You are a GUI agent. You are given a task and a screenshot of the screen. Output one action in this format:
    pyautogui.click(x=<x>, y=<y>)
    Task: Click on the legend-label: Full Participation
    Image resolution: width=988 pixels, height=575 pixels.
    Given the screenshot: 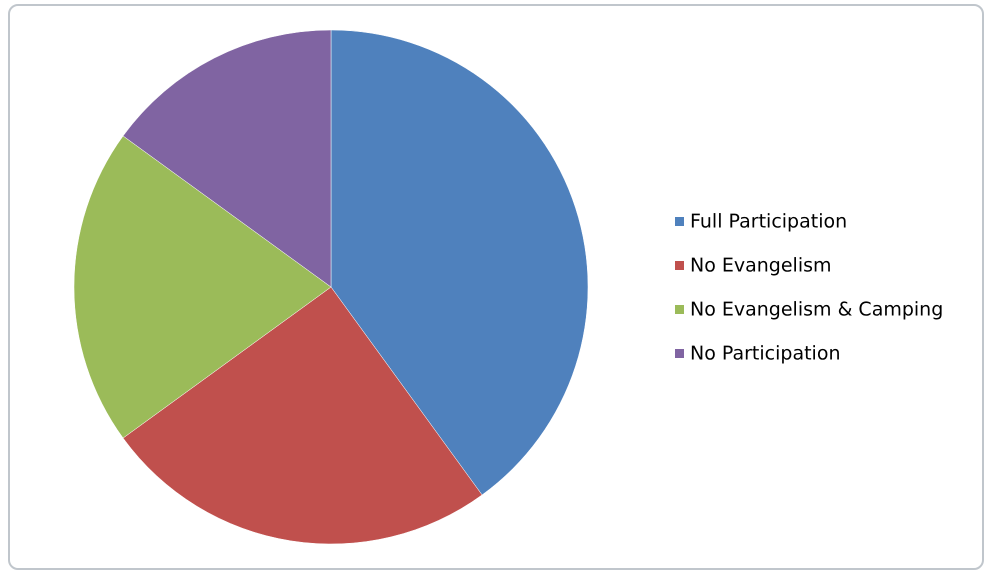 What is the action you would take?
    pyautogui.click(x=769, y=221)
    